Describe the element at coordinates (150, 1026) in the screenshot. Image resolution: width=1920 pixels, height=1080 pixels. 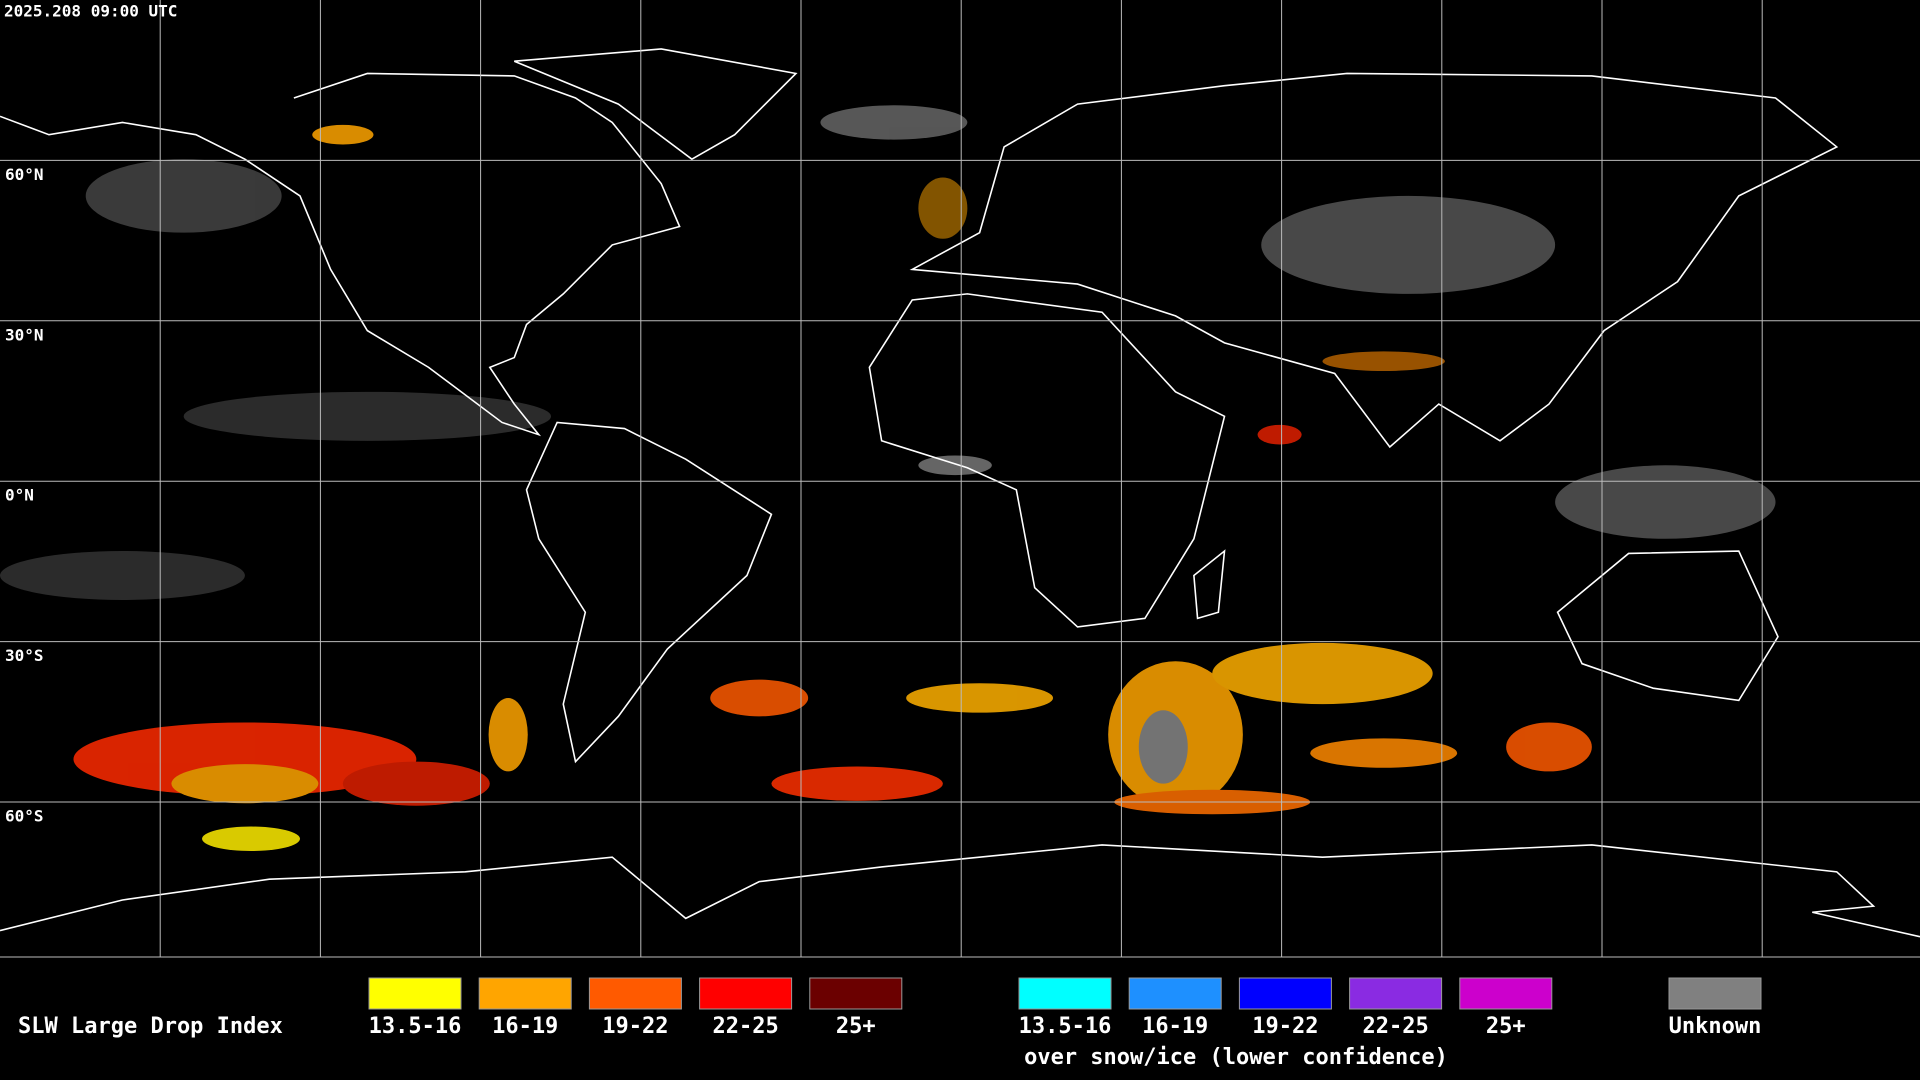
I see `legend-title: SLW Large Drop Index` at that location.